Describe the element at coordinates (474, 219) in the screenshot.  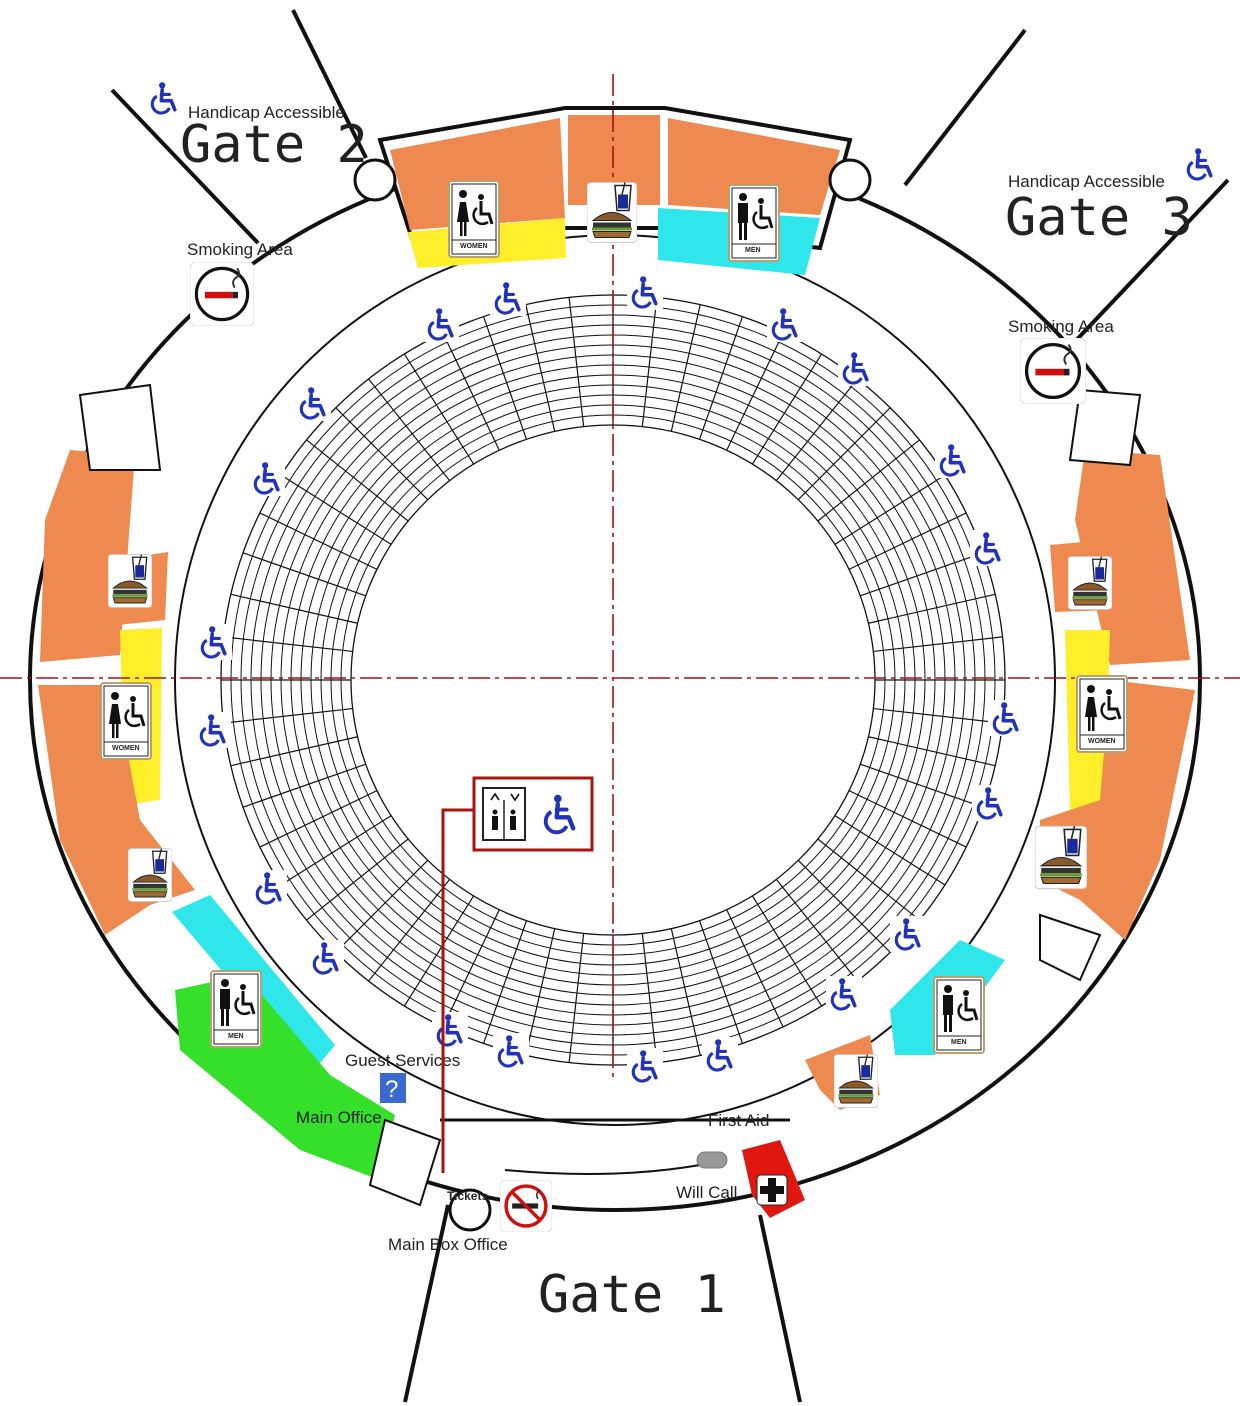
I see `women-restroom-top: WOMEN` at that location.